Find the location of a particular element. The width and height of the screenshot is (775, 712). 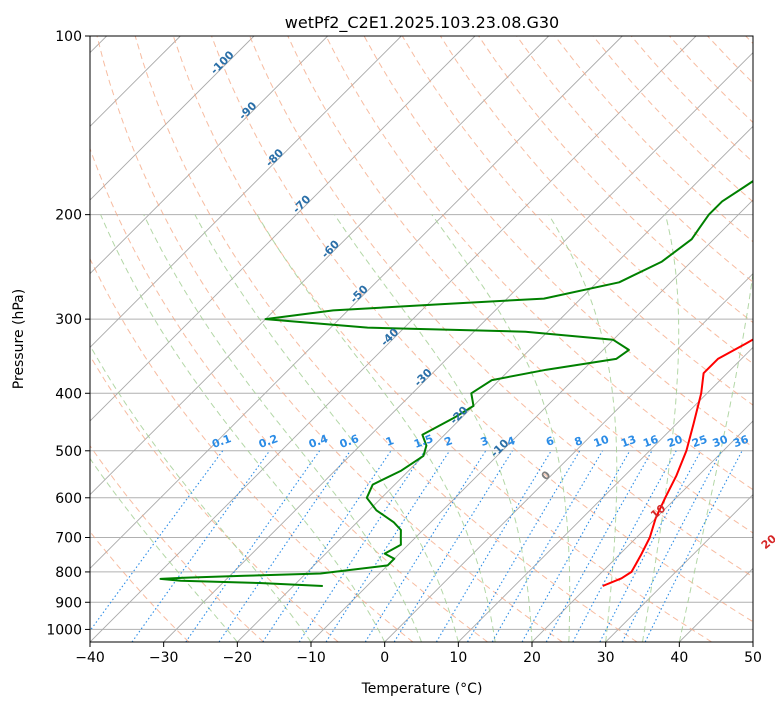

y-tick-label: 600 is located at coordinates (68, 499).